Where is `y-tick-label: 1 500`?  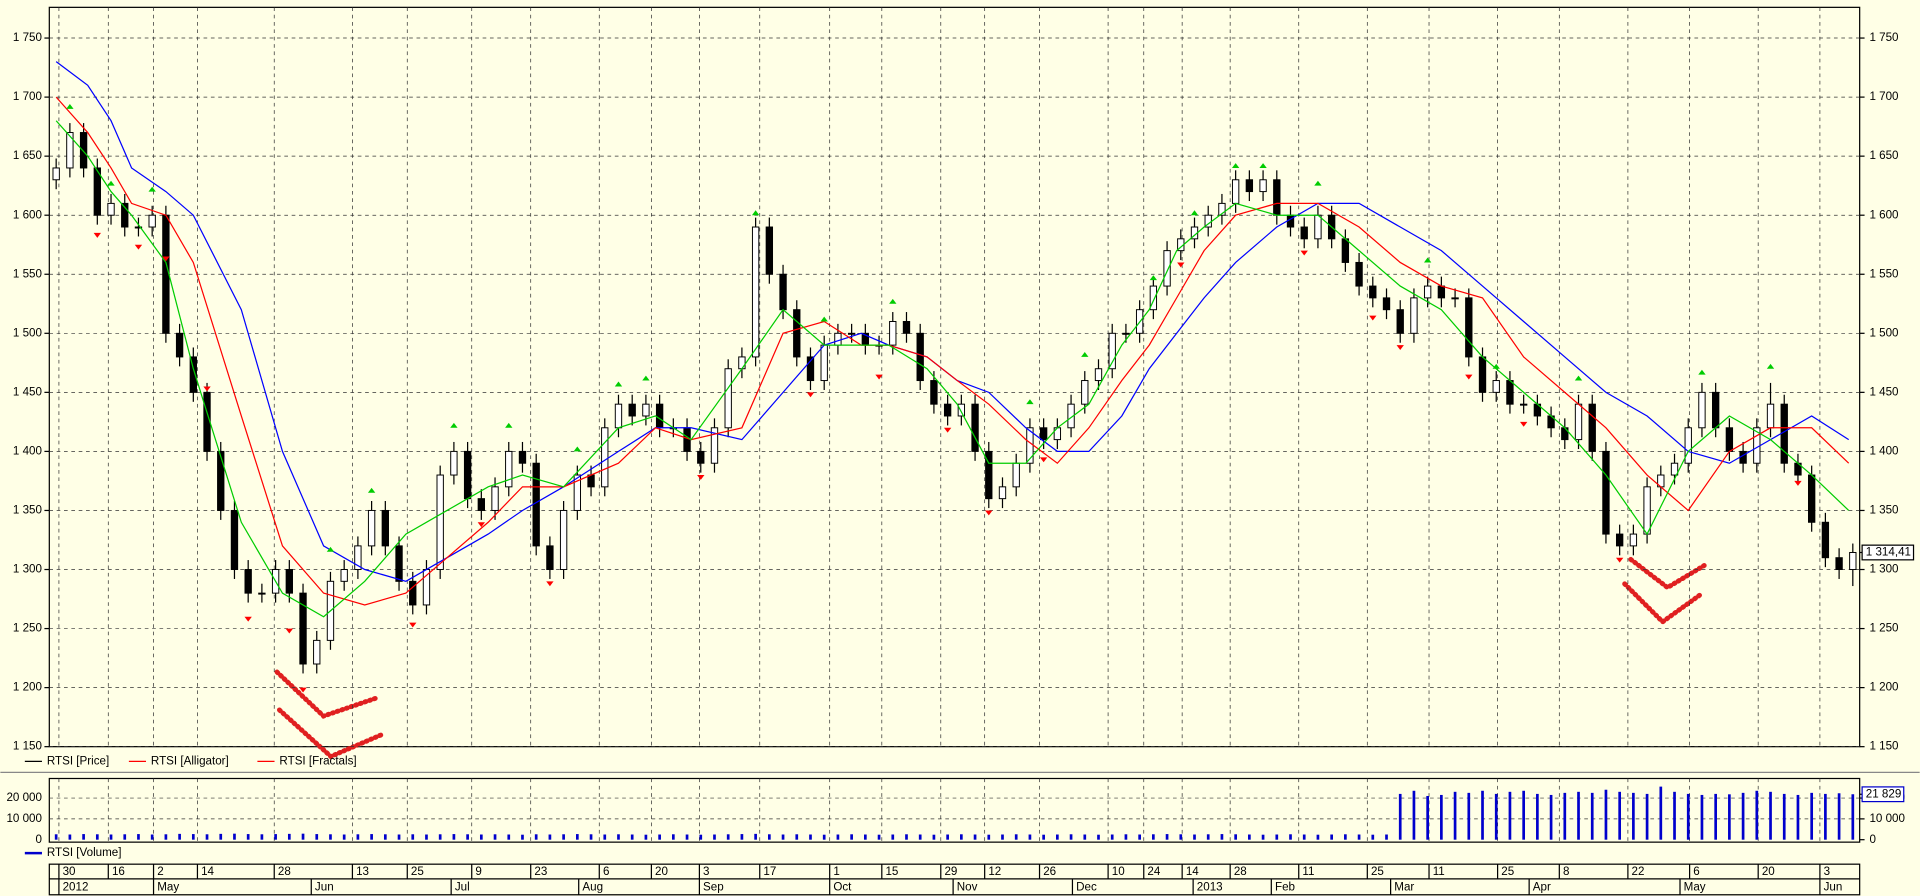 y-tick-label: 1 500 is located at coordinates (27, 332).